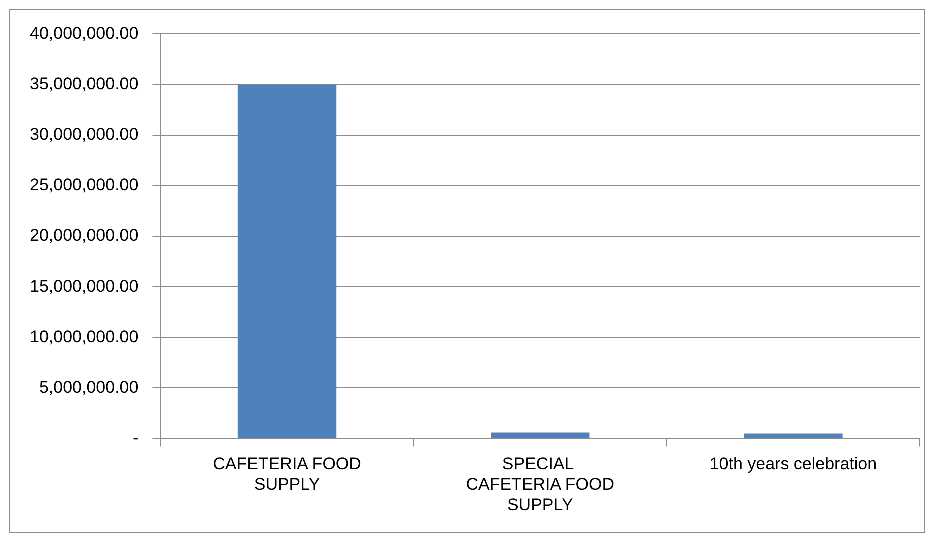  What do you see at coordinates (540, 484) in the screenshot?
I see `x-tick-label: SPECIAL CAFETERIA FOOD SUPPLY` at bounding box center [540, 484].